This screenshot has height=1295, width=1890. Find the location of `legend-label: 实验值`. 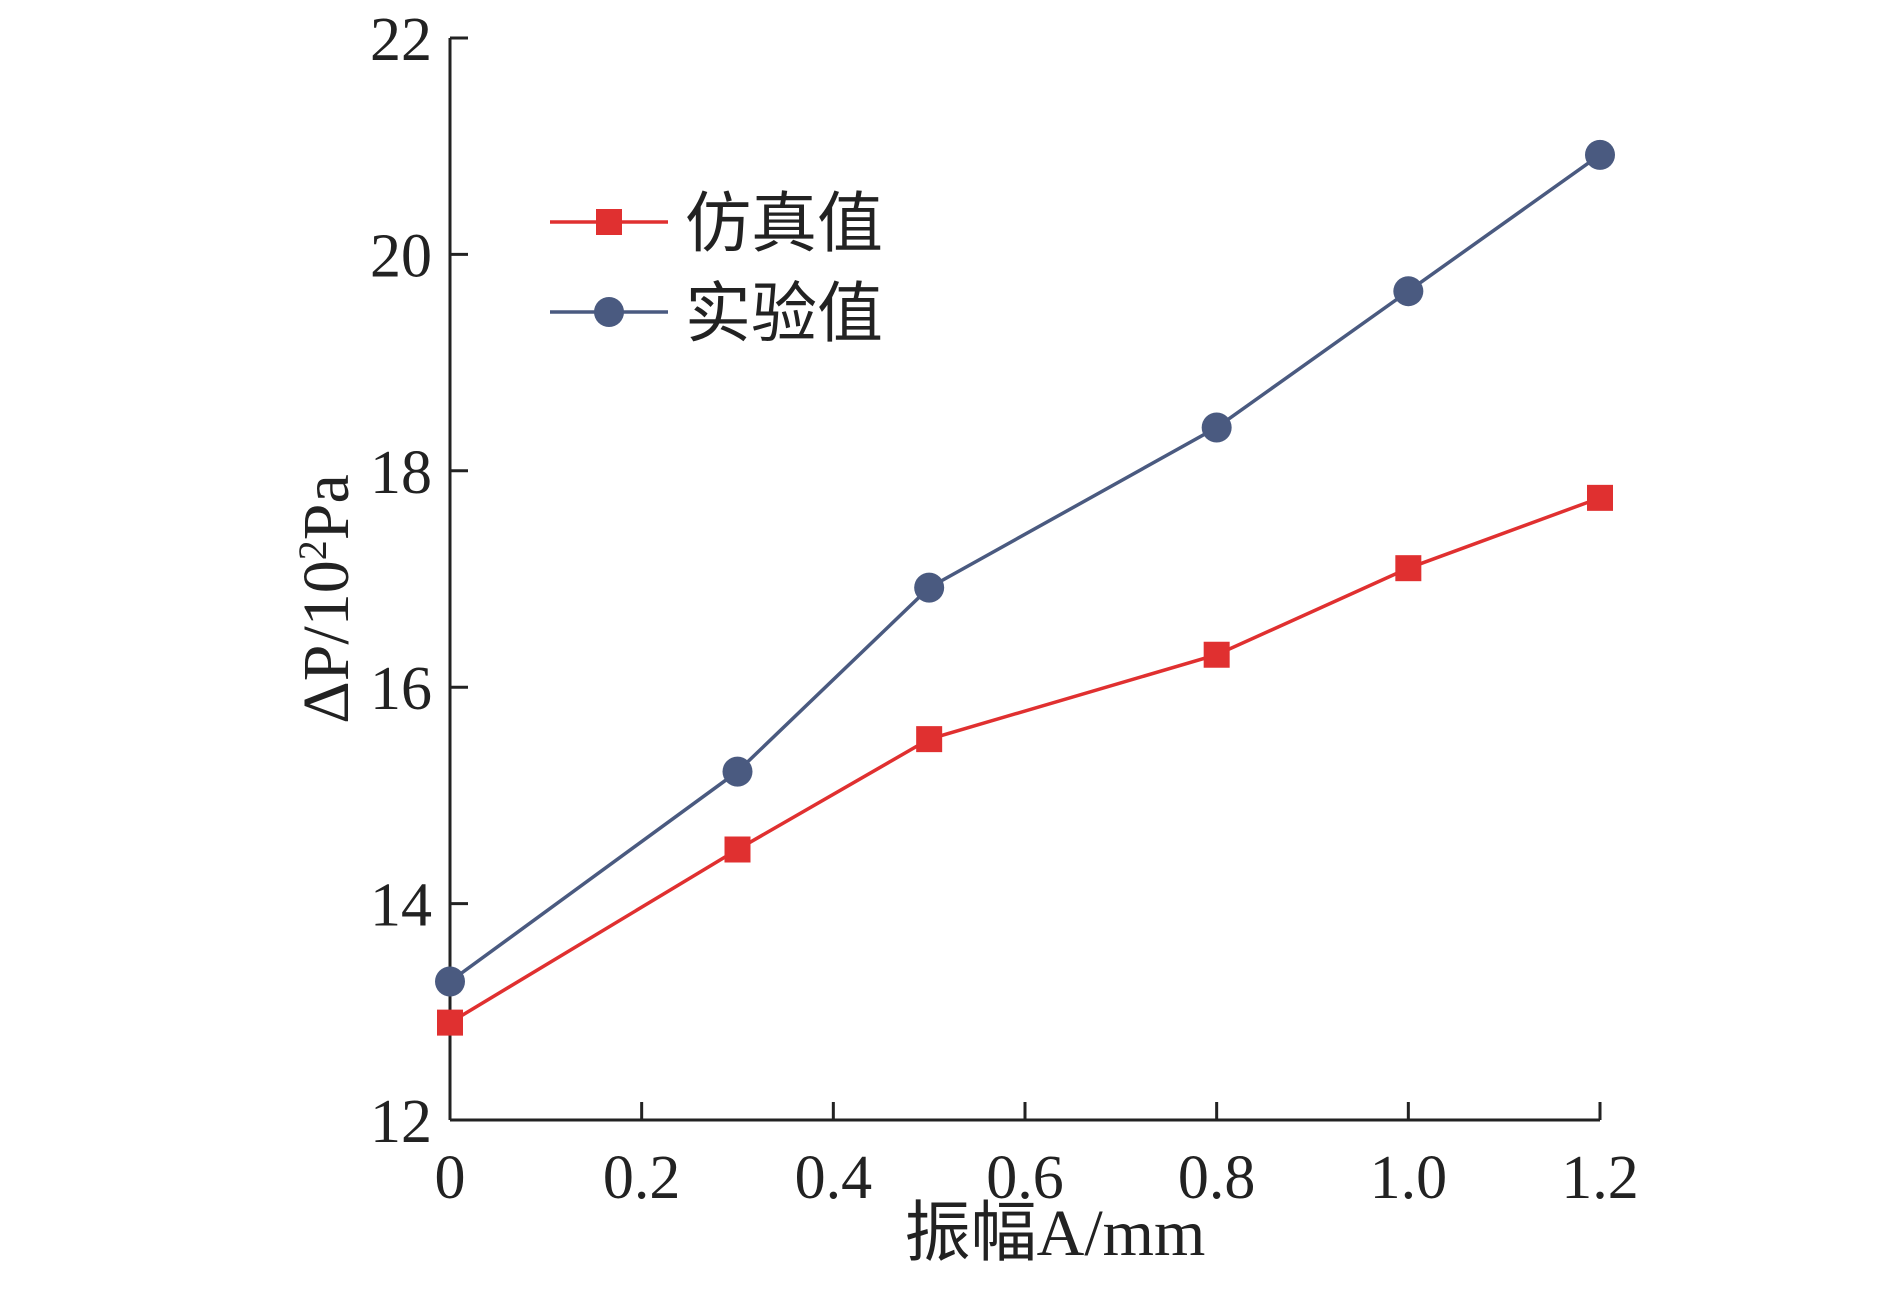

legend-label: 实验值 is located at coordinates (784, 314).